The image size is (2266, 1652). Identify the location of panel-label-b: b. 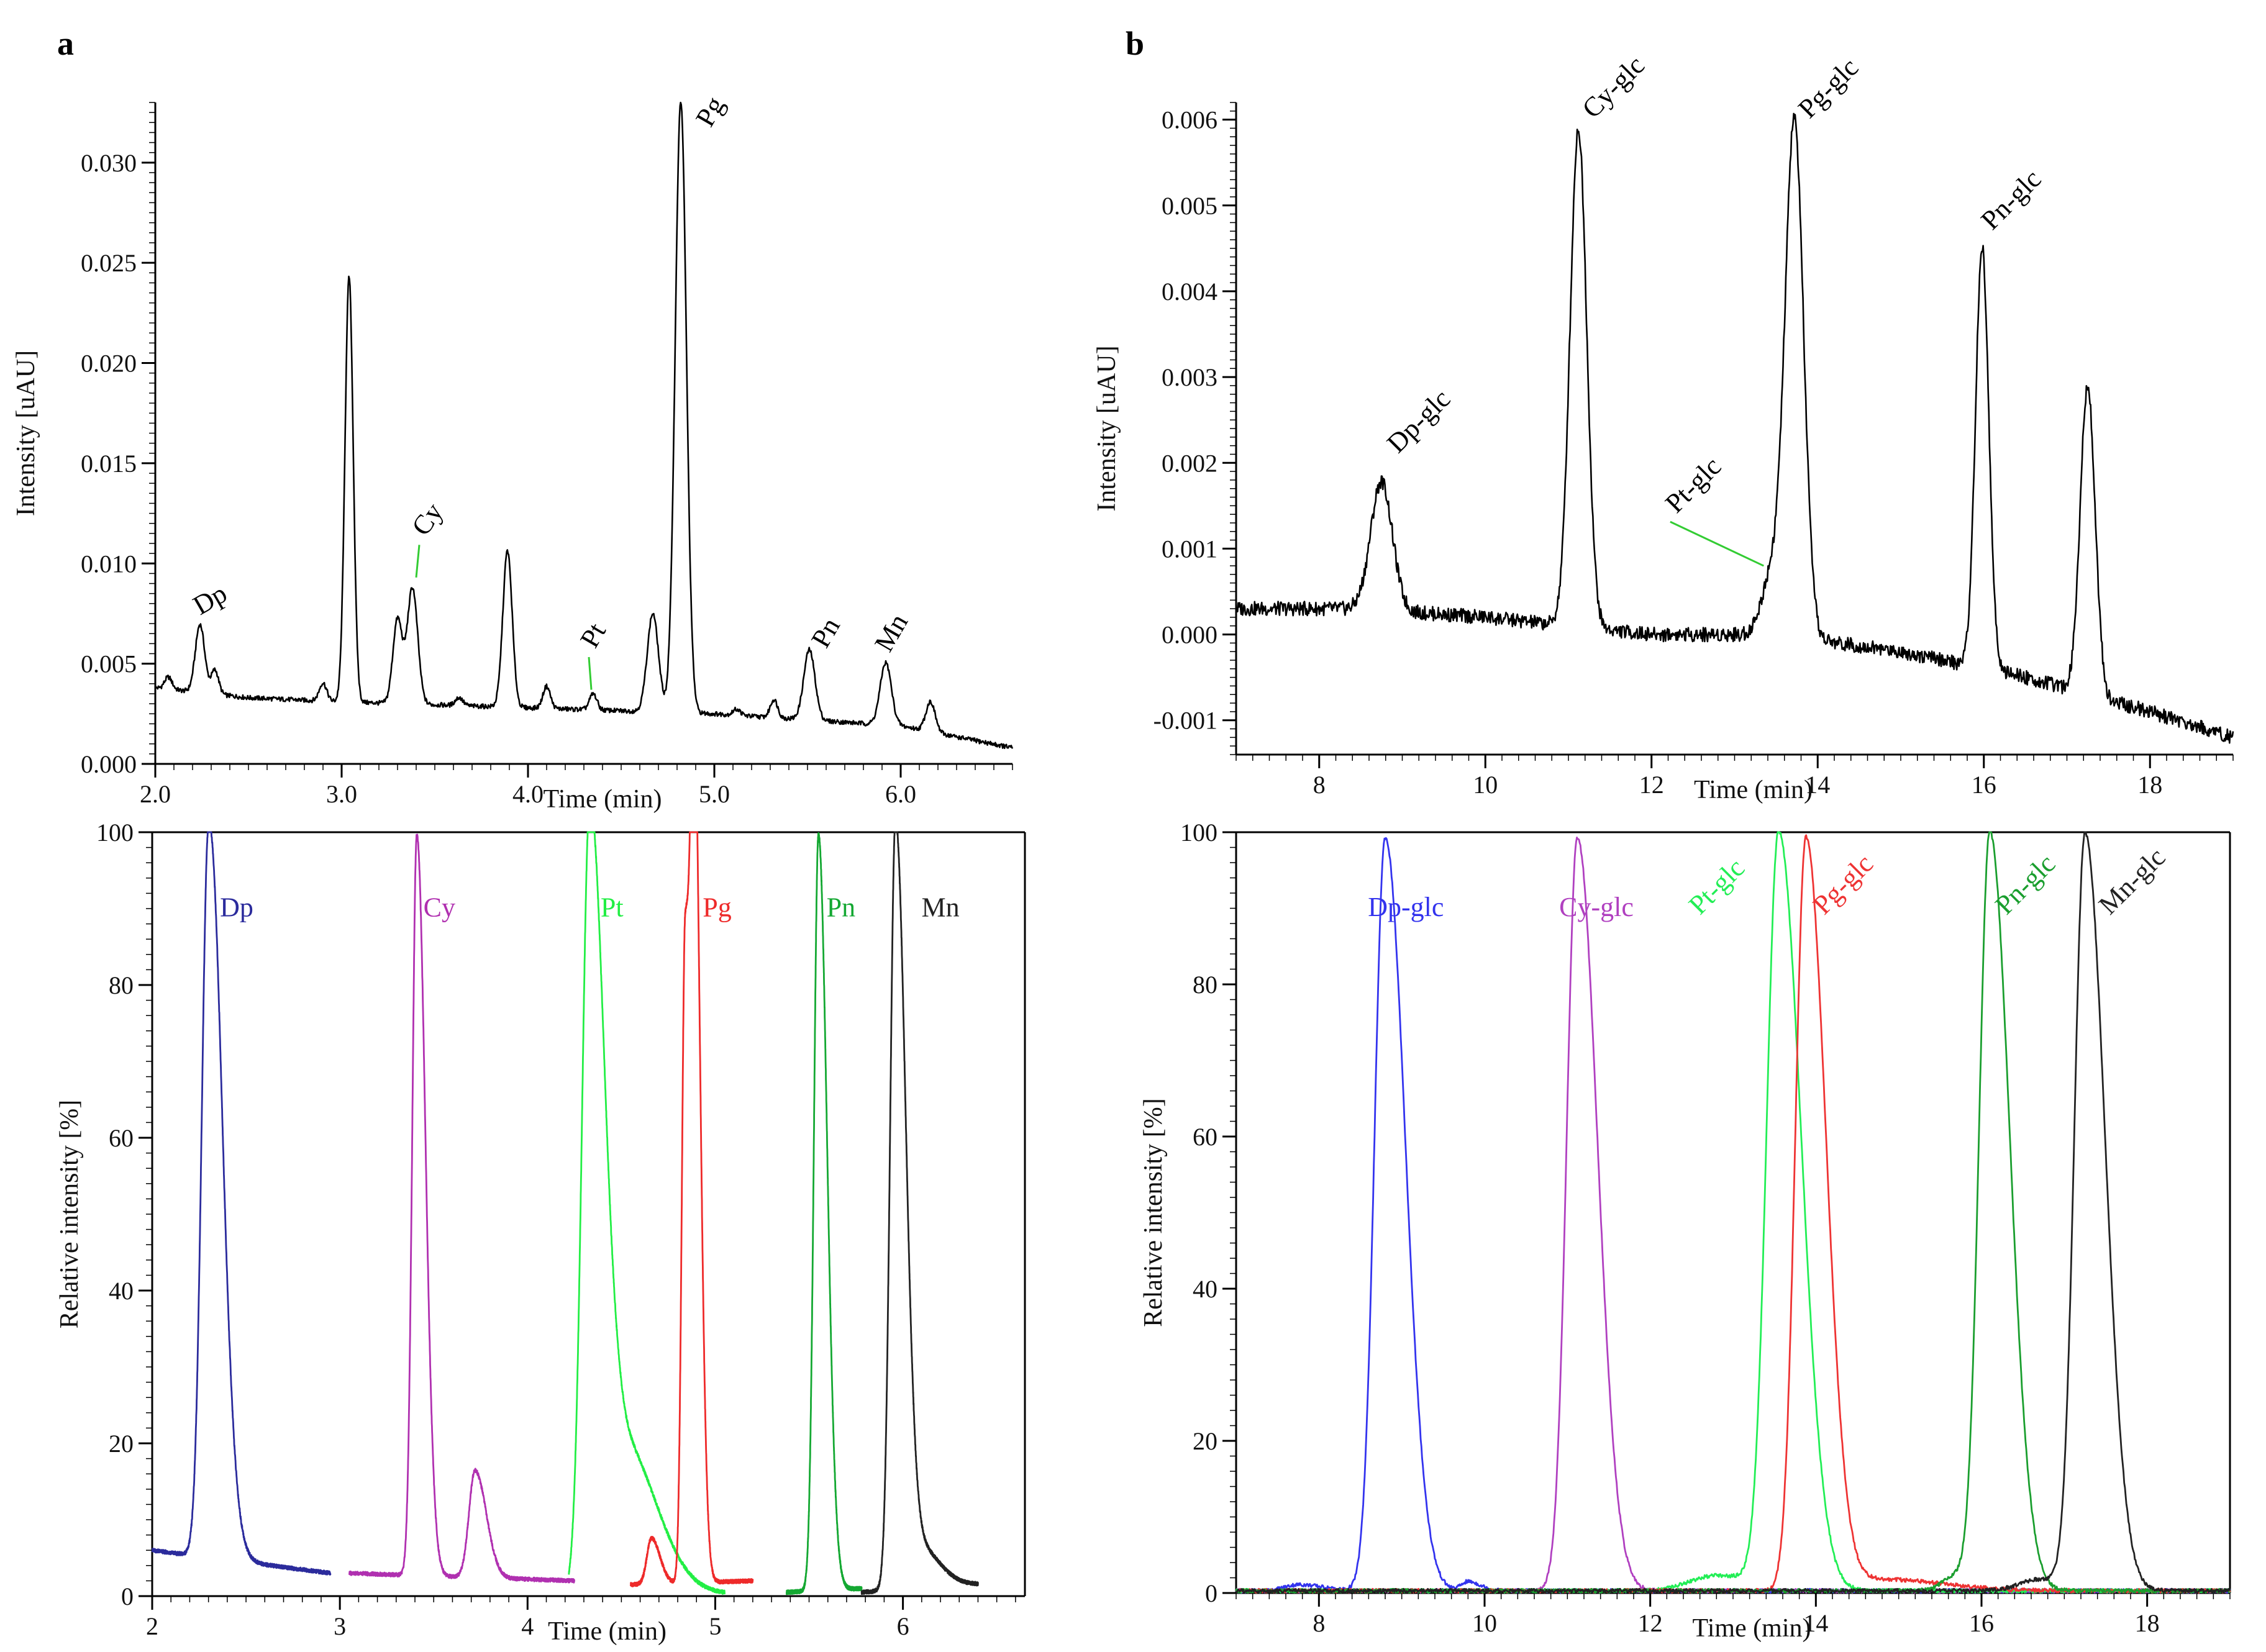
(1135, 43).